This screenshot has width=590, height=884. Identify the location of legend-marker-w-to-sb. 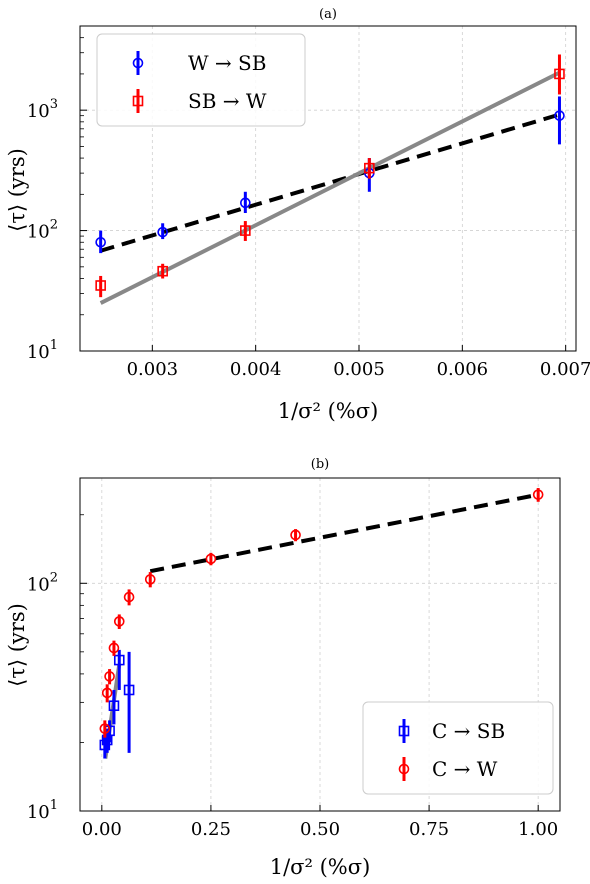
(138, 63).